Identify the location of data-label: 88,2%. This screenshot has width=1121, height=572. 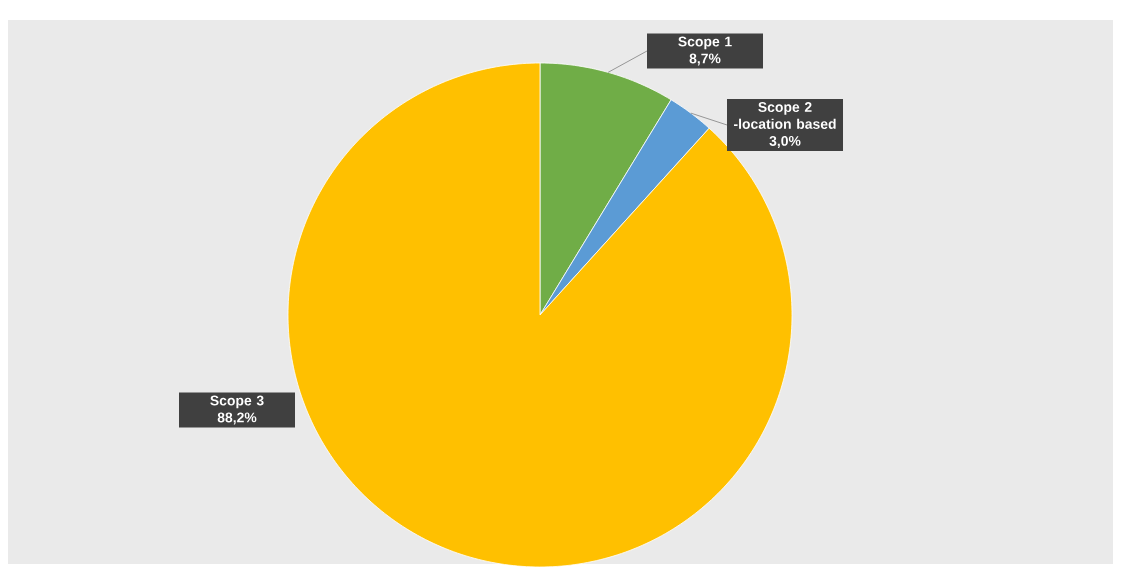
(237, 418).